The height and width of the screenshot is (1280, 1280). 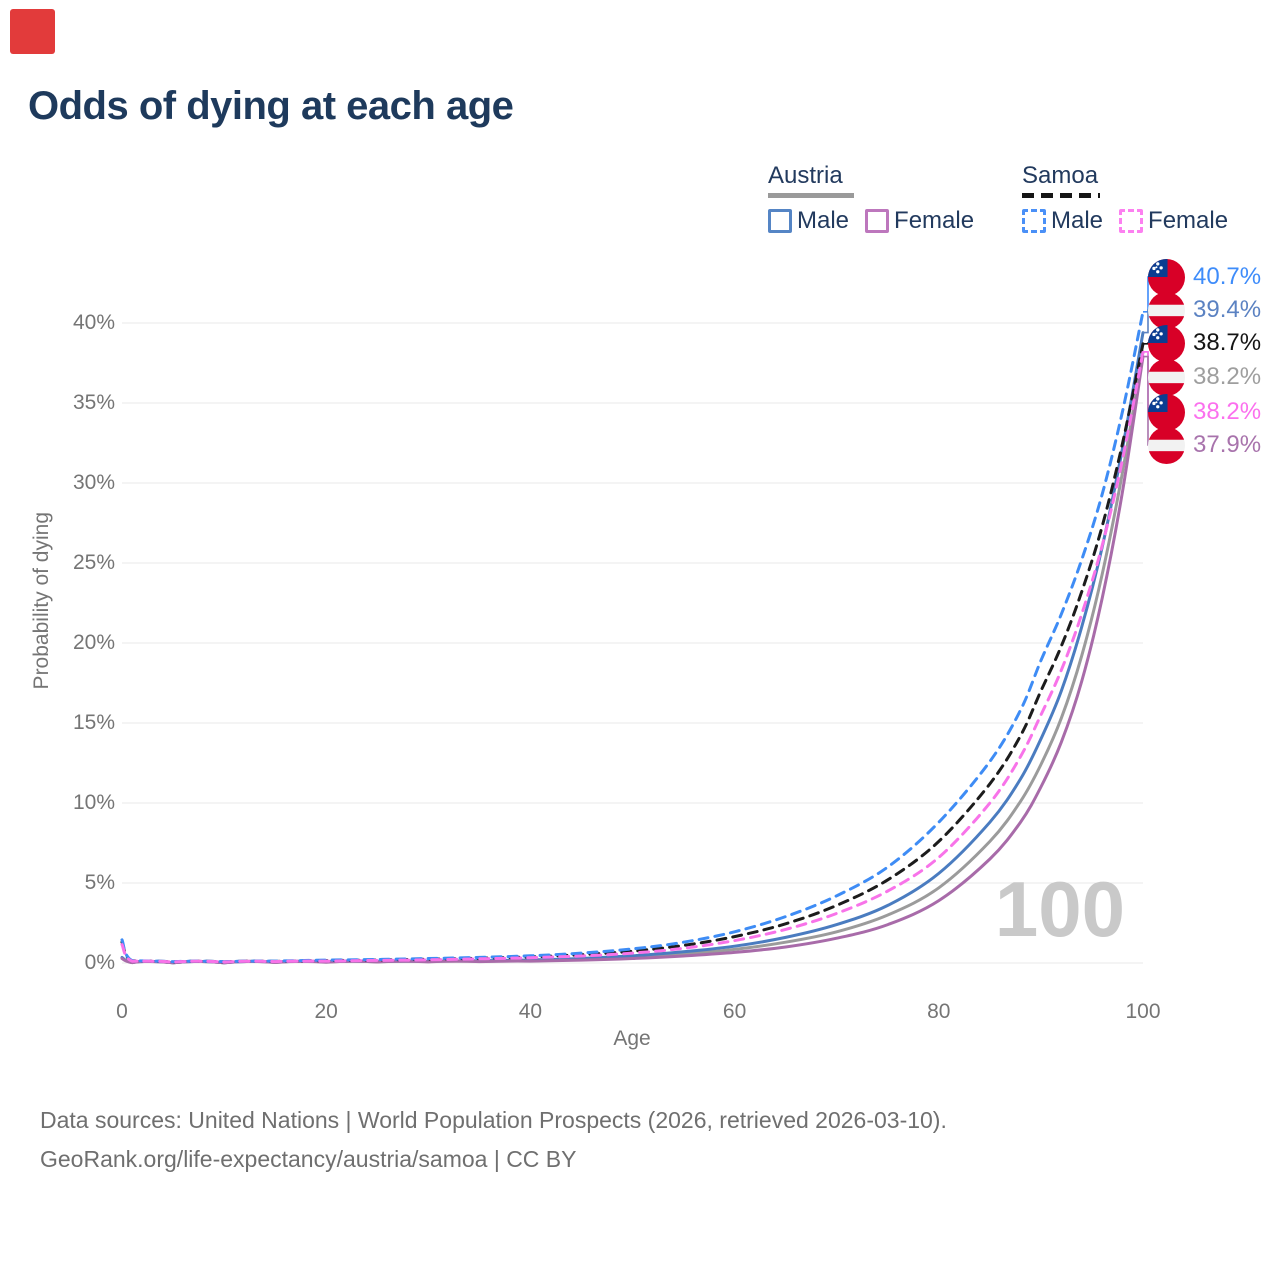 I want to click on end-value-austria-male: 39.4%, so click(x=1227, y=309).